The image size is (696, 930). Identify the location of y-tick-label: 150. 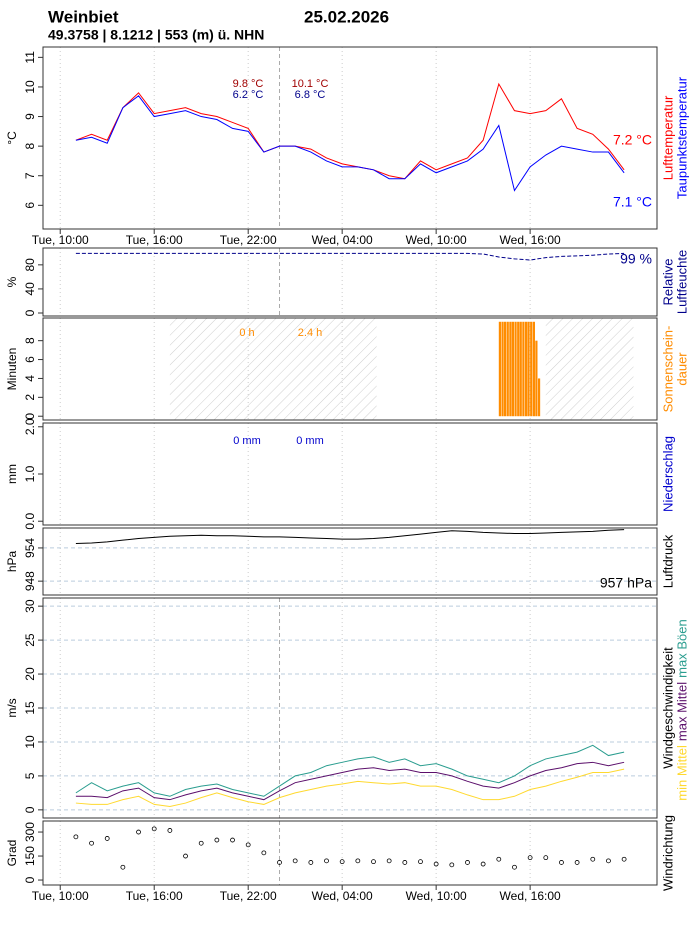
(30, 856).